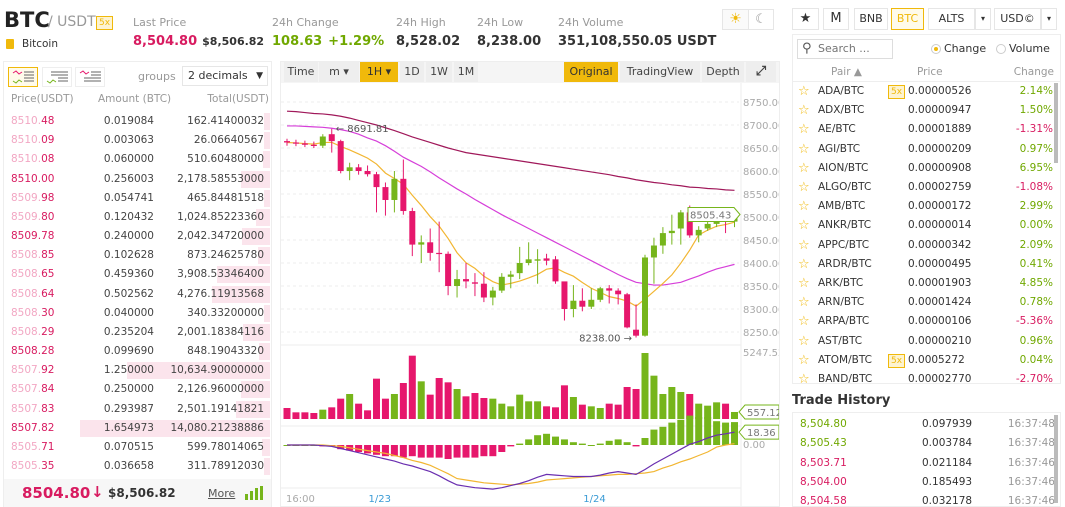 Image resolution: width=1065 pixels, height=507 pixels. What do you see at coordinates (10, 44) in the screenshot?
I see `coin-info-icon` at bounding box center [10, 44].